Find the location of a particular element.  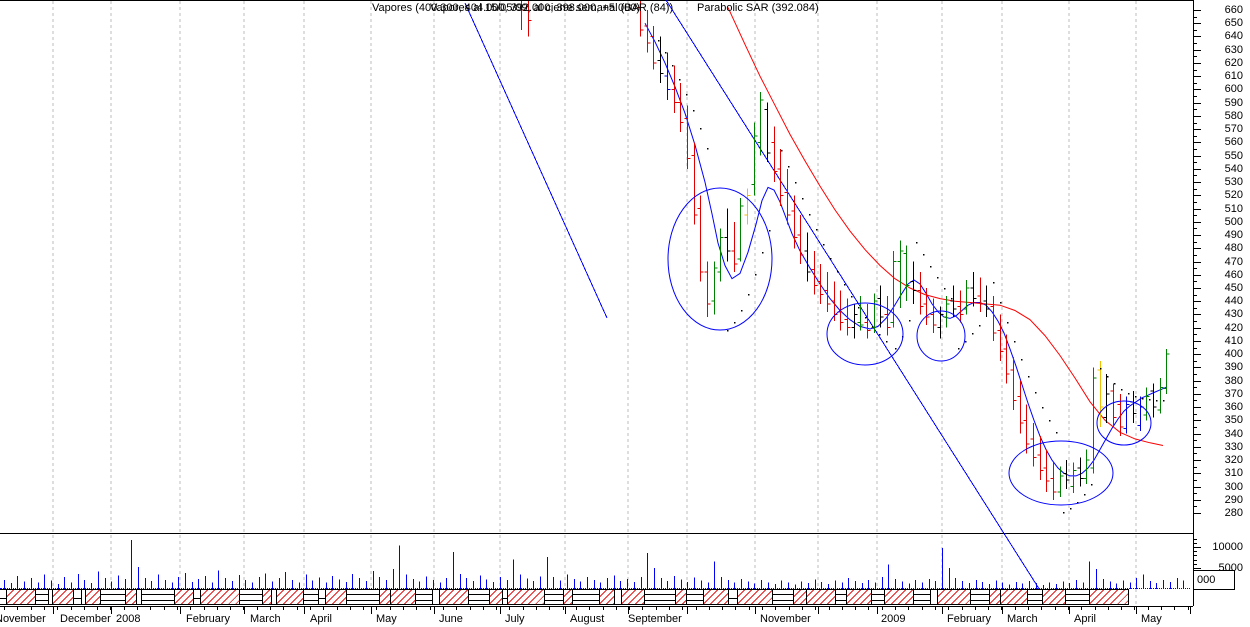

price-tick-label: 290 is located at coordinates (1233, 499).